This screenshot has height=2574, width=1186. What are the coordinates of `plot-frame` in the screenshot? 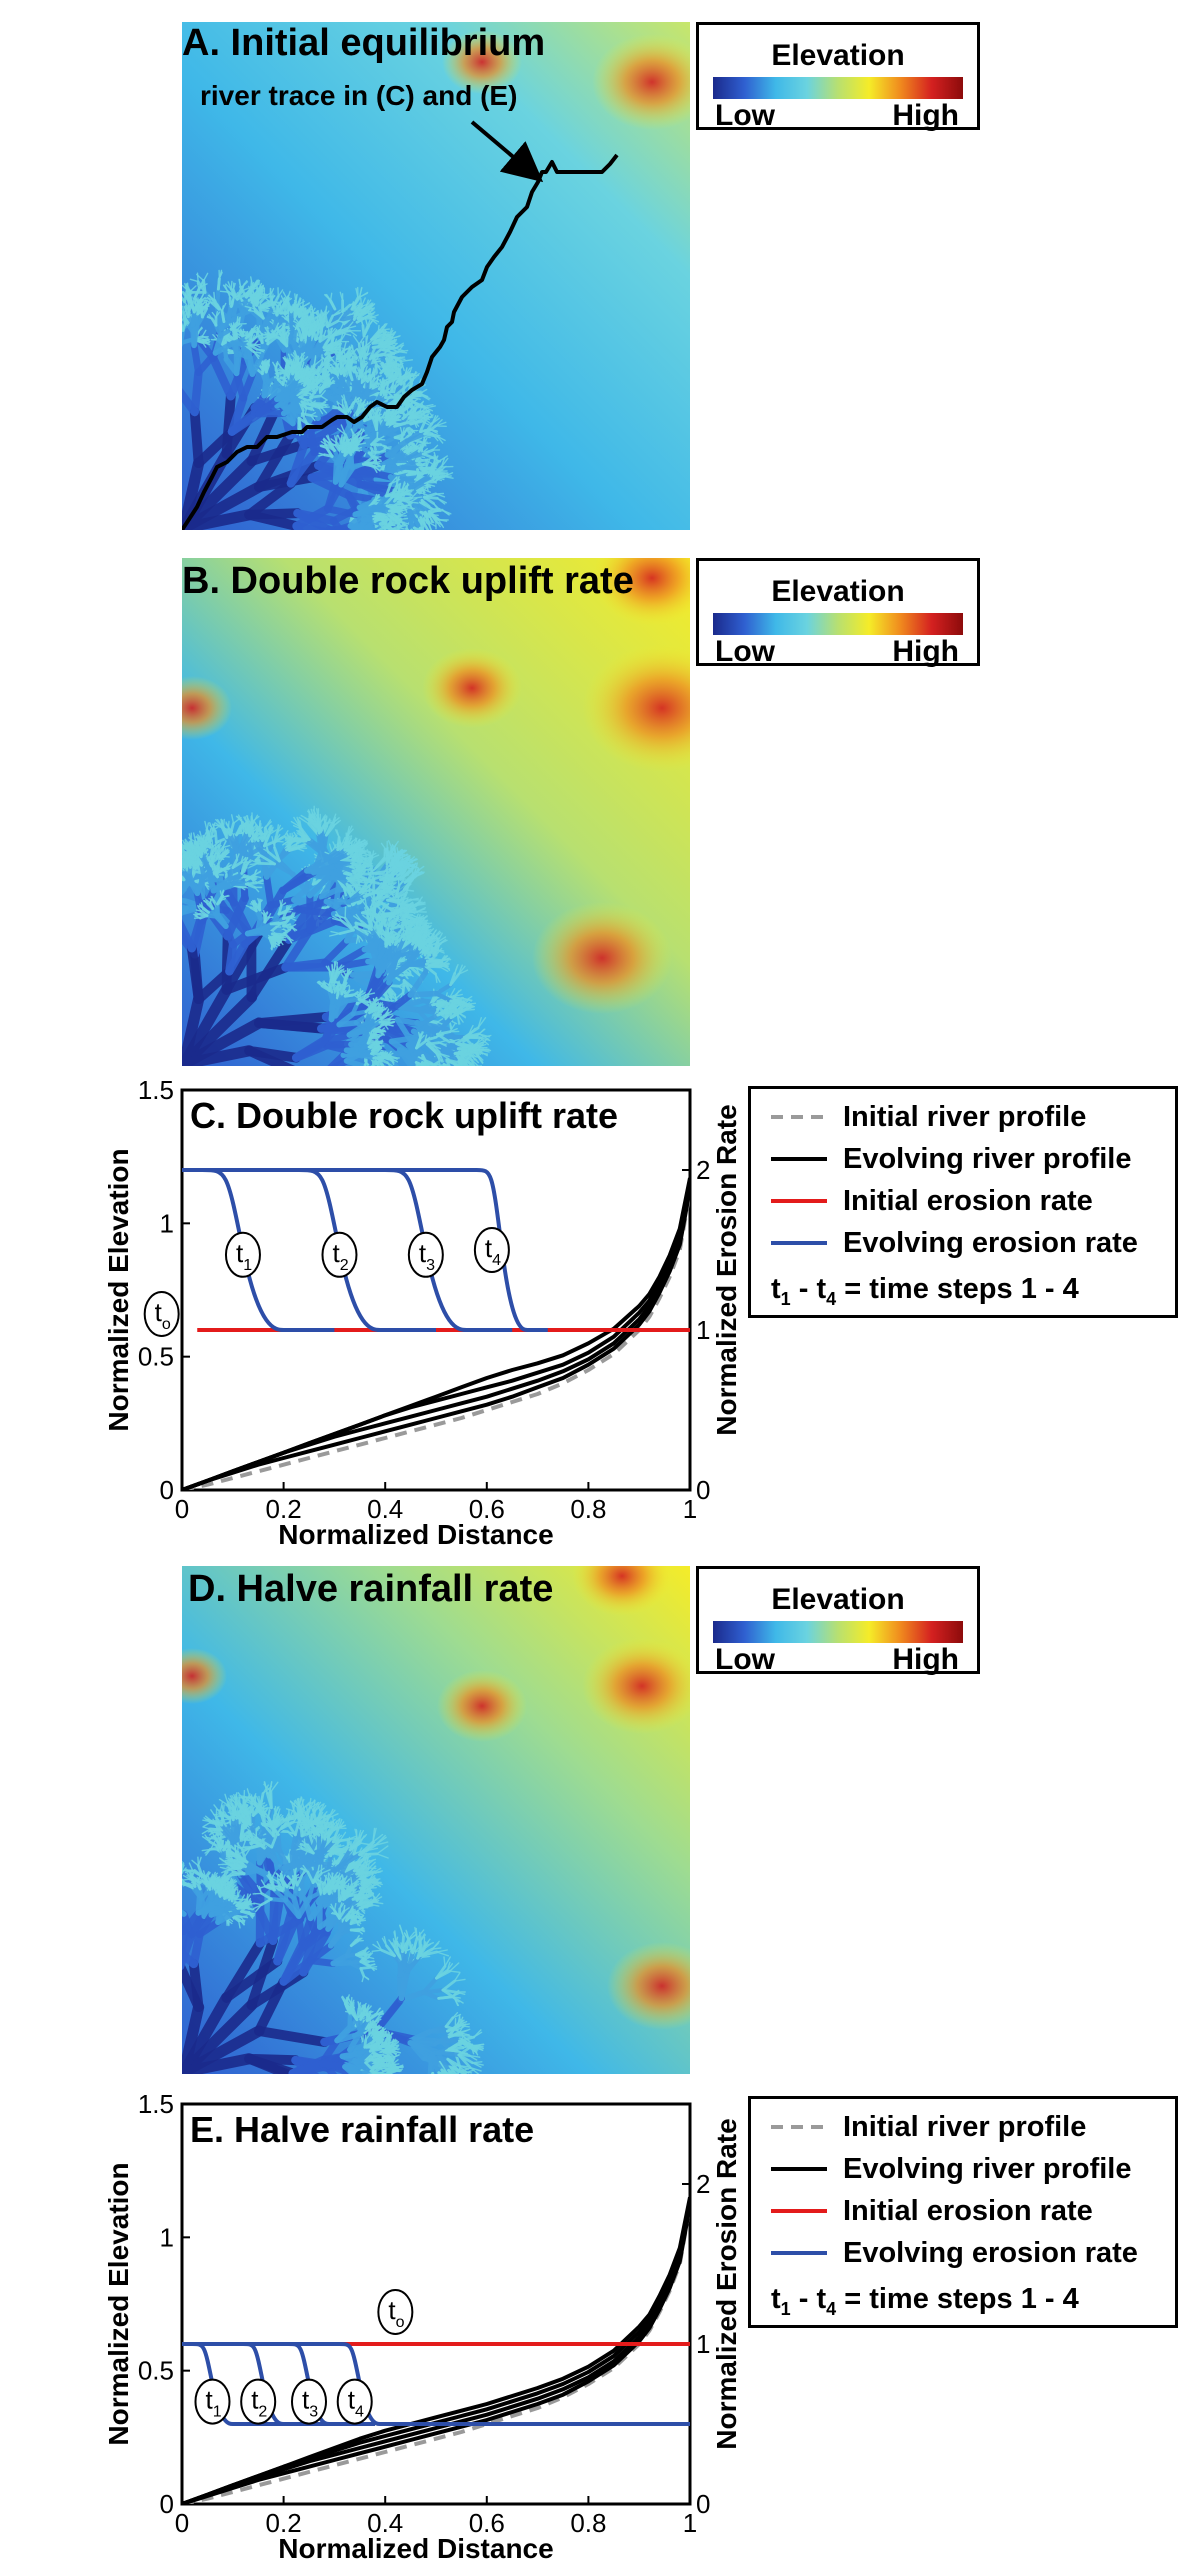 It's located at (436, 2304).